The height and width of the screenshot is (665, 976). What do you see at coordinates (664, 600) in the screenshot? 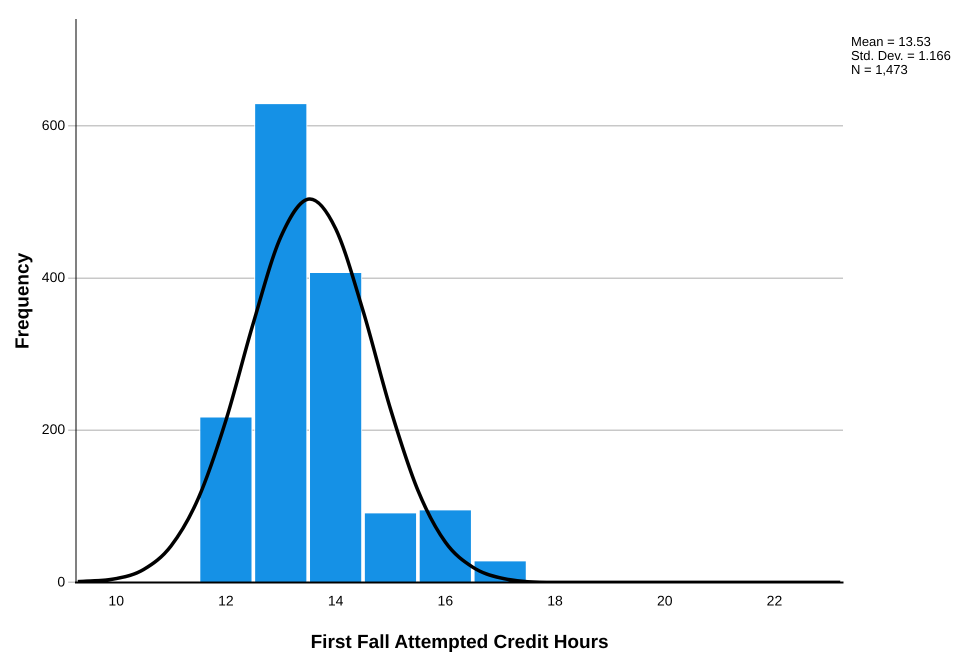
I see `x-tick-label: 20` at bounding box center [664, 600].